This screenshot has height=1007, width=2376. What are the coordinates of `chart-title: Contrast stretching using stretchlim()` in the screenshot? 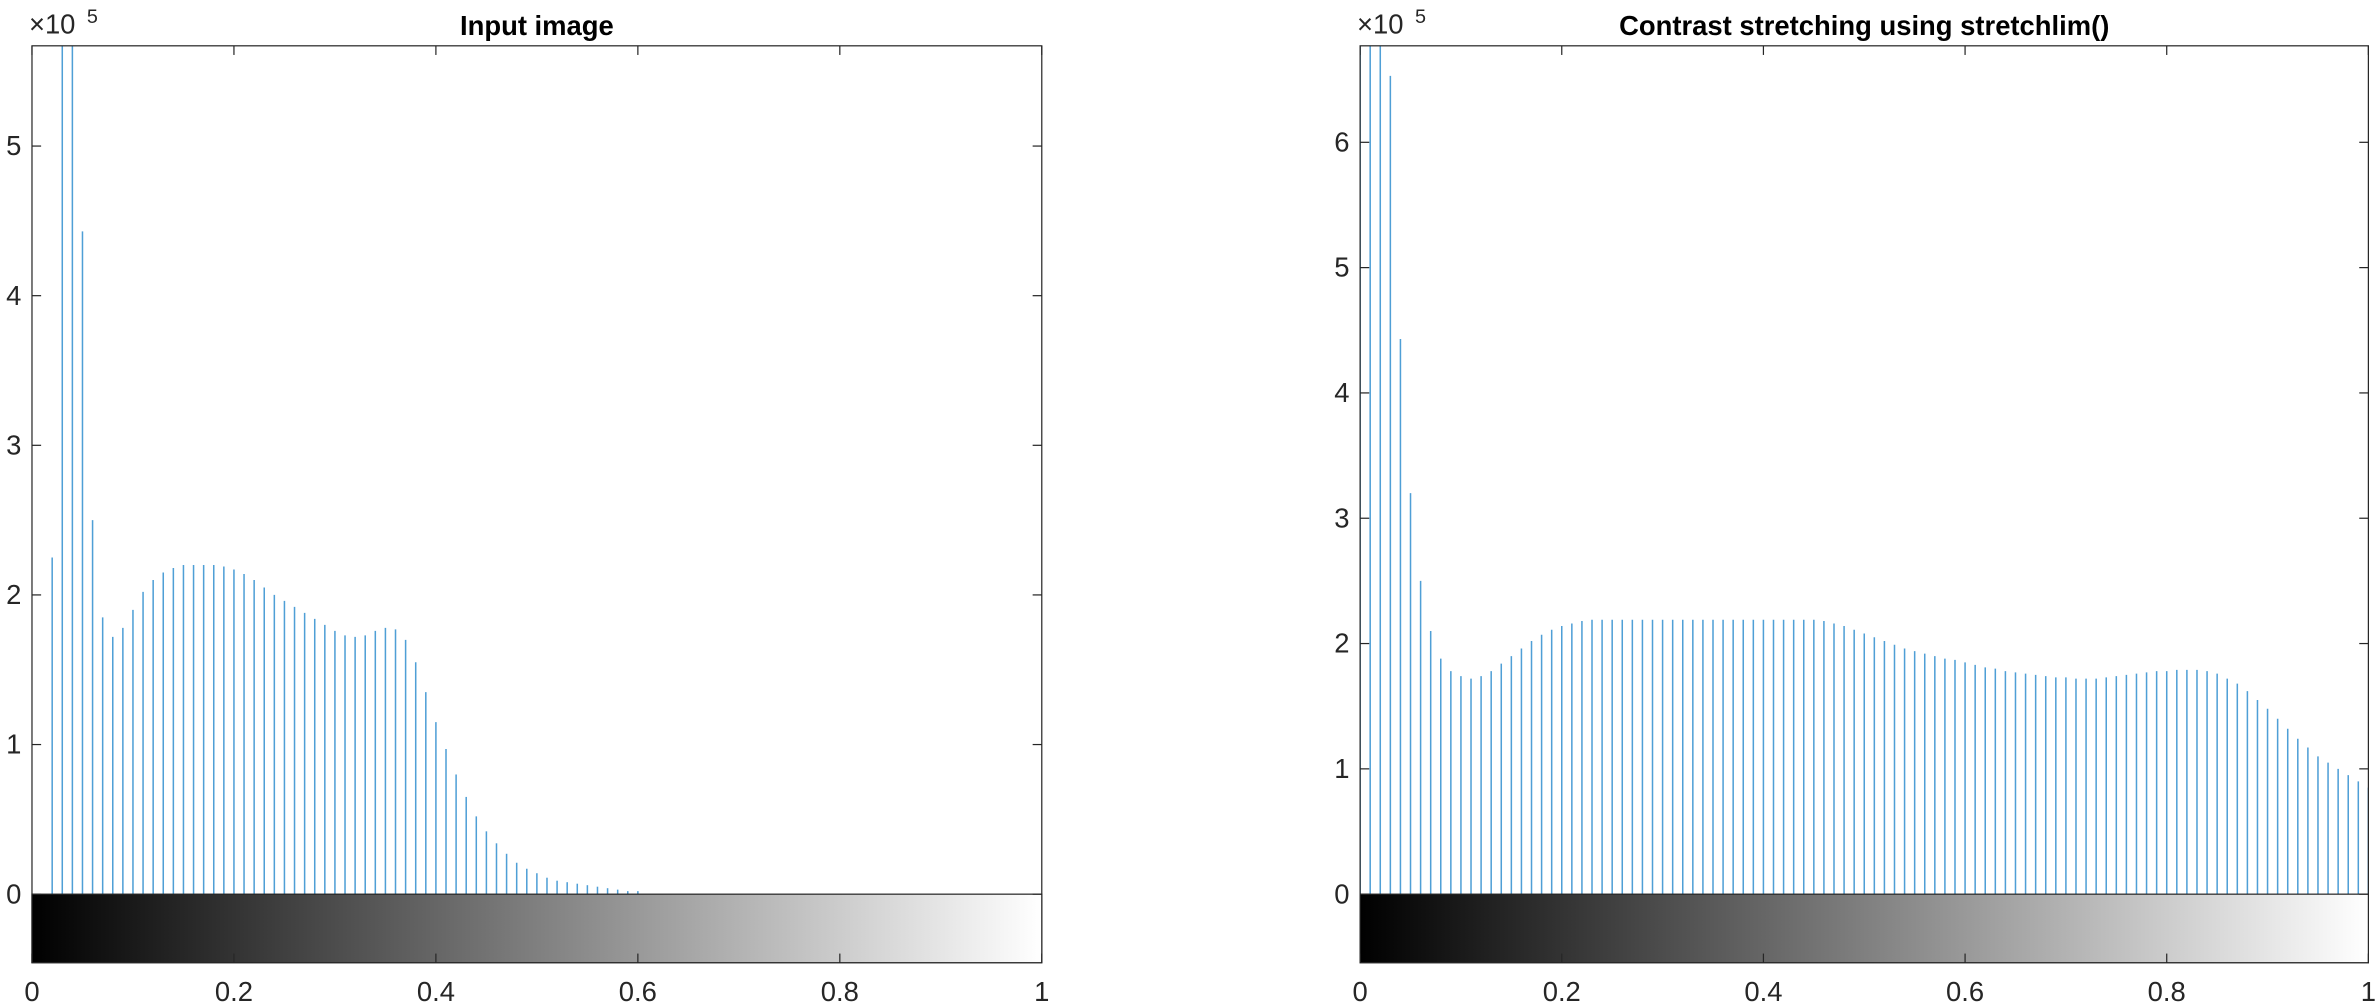 It's located at (1864, 25).